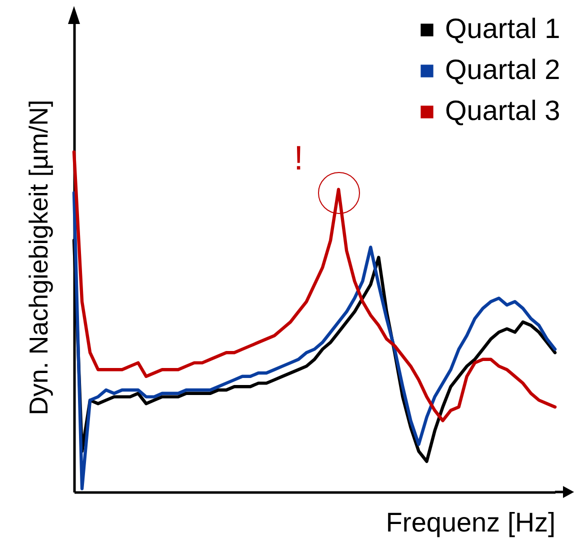 The width and height of the screenshot is (574, 555). What do you see at coordinates (471, 523) in the screenshot?
I see `x-axis-title: Frequenz [Hz]` at bounding box center [471, 523].